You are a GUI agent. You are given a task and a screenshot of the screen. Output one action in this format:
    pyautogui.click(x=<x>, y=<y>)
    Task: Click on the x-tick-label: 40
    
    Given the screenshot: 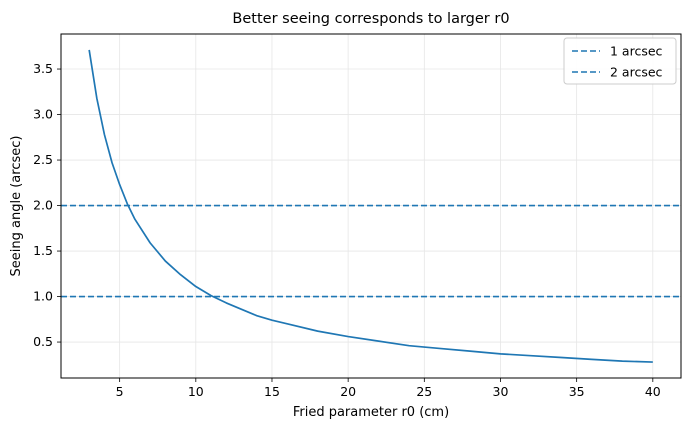 What is the action you would take?
    pyautogui.click(x=653, y=391)
    